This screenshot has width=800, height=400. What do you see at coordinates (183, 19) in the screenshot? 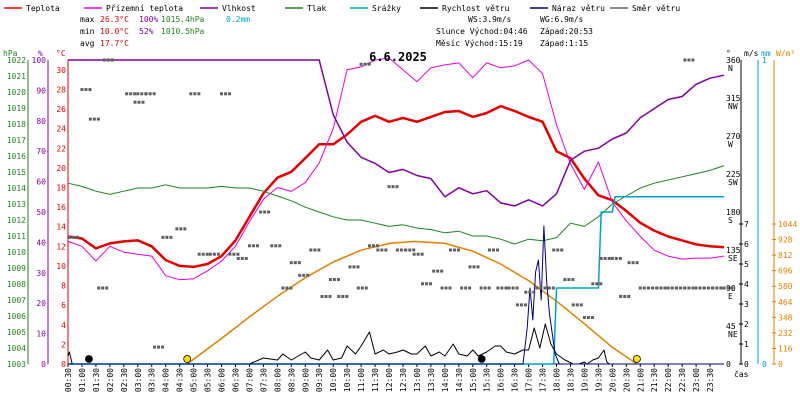
I see `stat-max-press: 1015.4hPa` at bounding box center [183, 19].